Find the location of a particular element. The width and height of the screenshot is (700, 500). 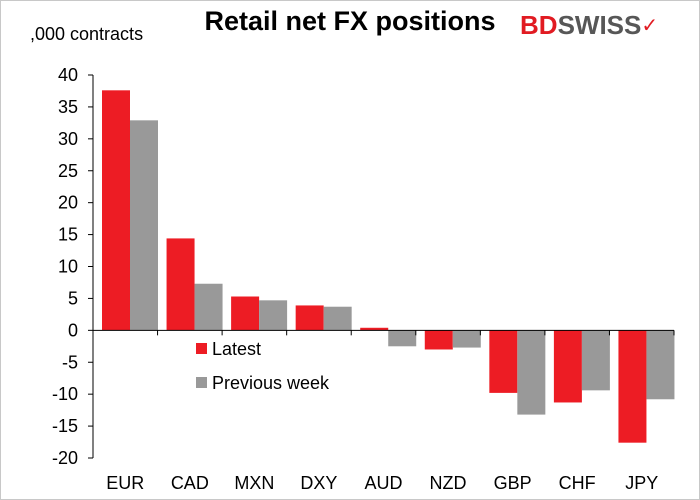

legend-label-latest: Latest is located at coordinates (236, 349).